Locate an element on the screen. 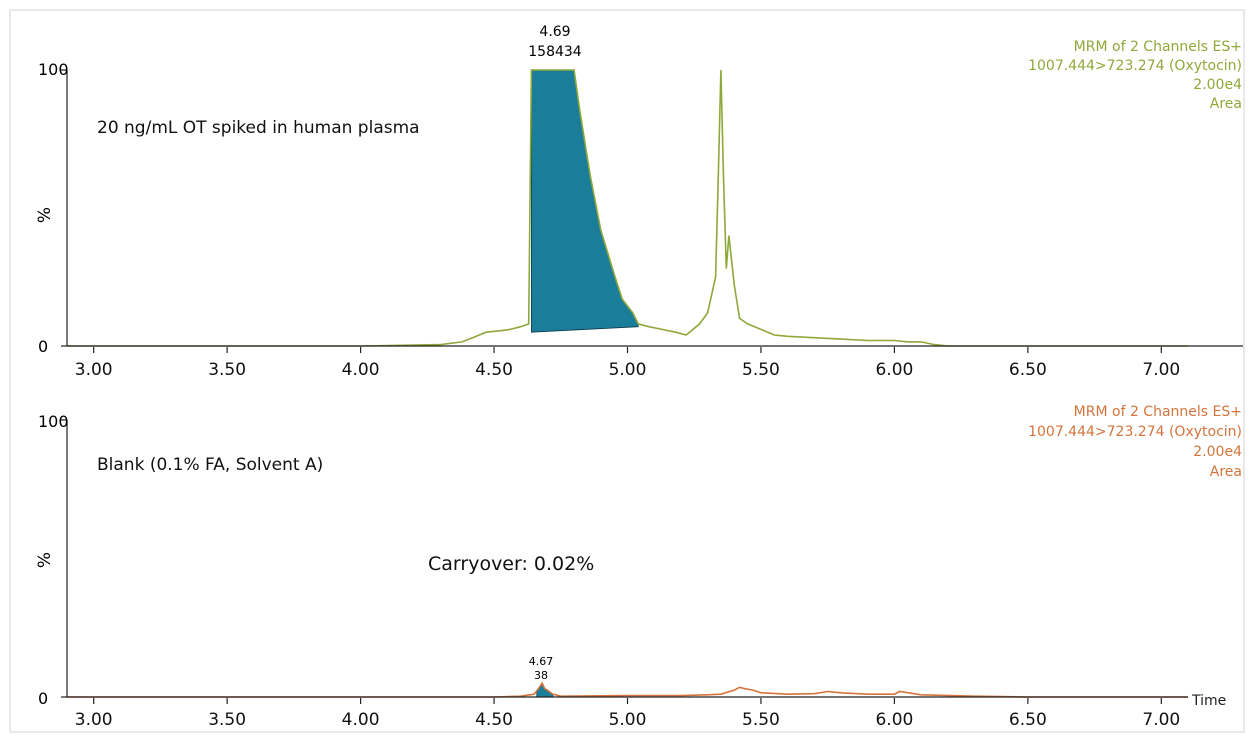  top-peak-rt: 4.69 is located at coordinates (554, 32).